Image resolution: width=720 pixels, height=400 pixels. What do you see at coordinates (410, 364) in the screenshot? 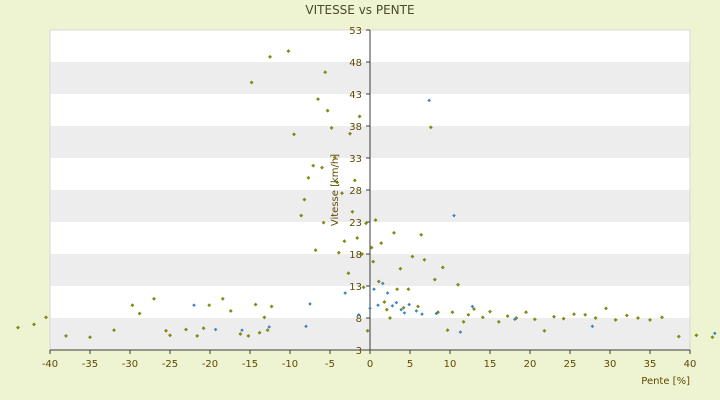
I see `x-tick-label: 5` at bounding box center [410, 364].